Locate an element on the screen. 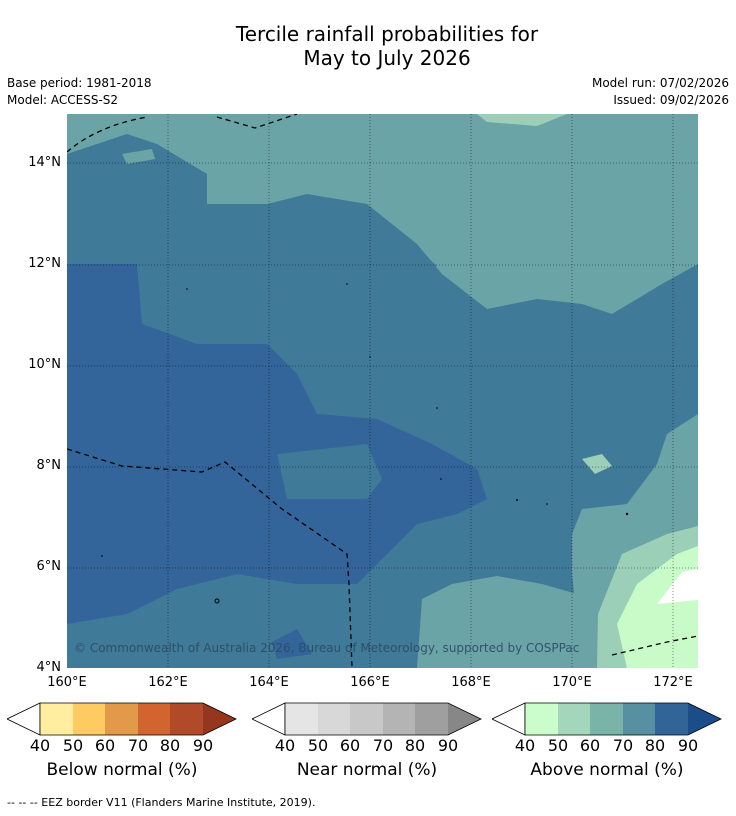 This screenshot has width=736, height=816. field-70-80-south is located at coordinates (292, 644).